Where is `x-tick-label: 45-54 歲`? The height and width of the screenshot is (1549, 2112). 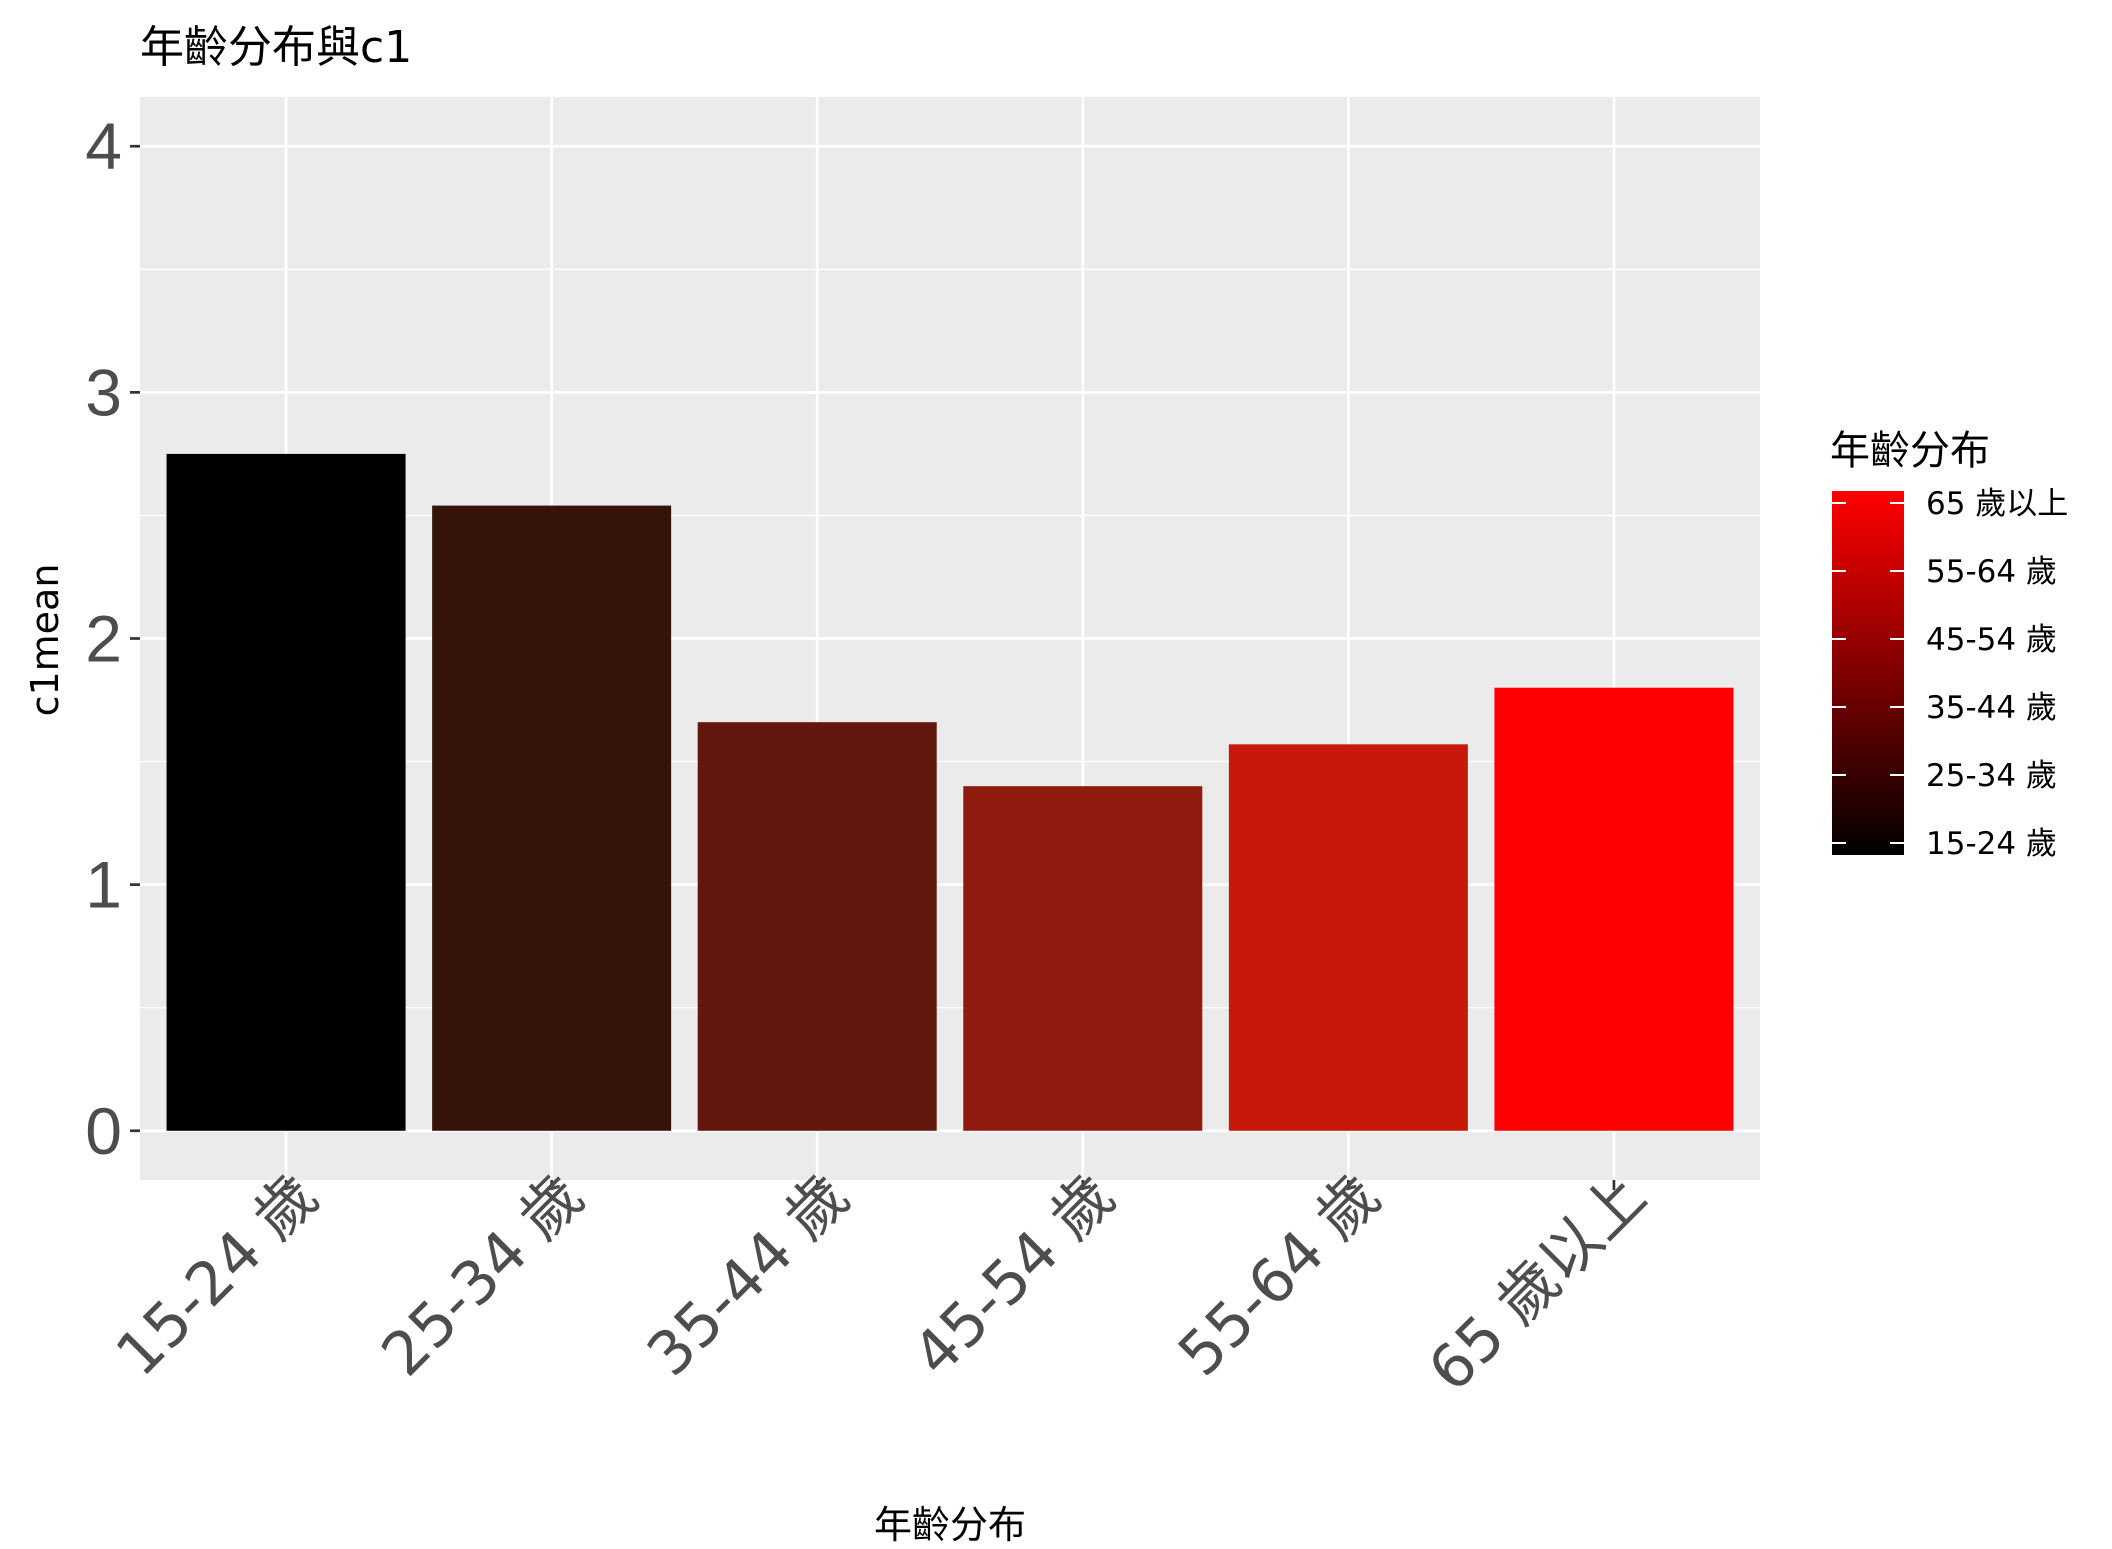
x-tick-label: 45-54 歲 is located at coordinates (1014, 1275).